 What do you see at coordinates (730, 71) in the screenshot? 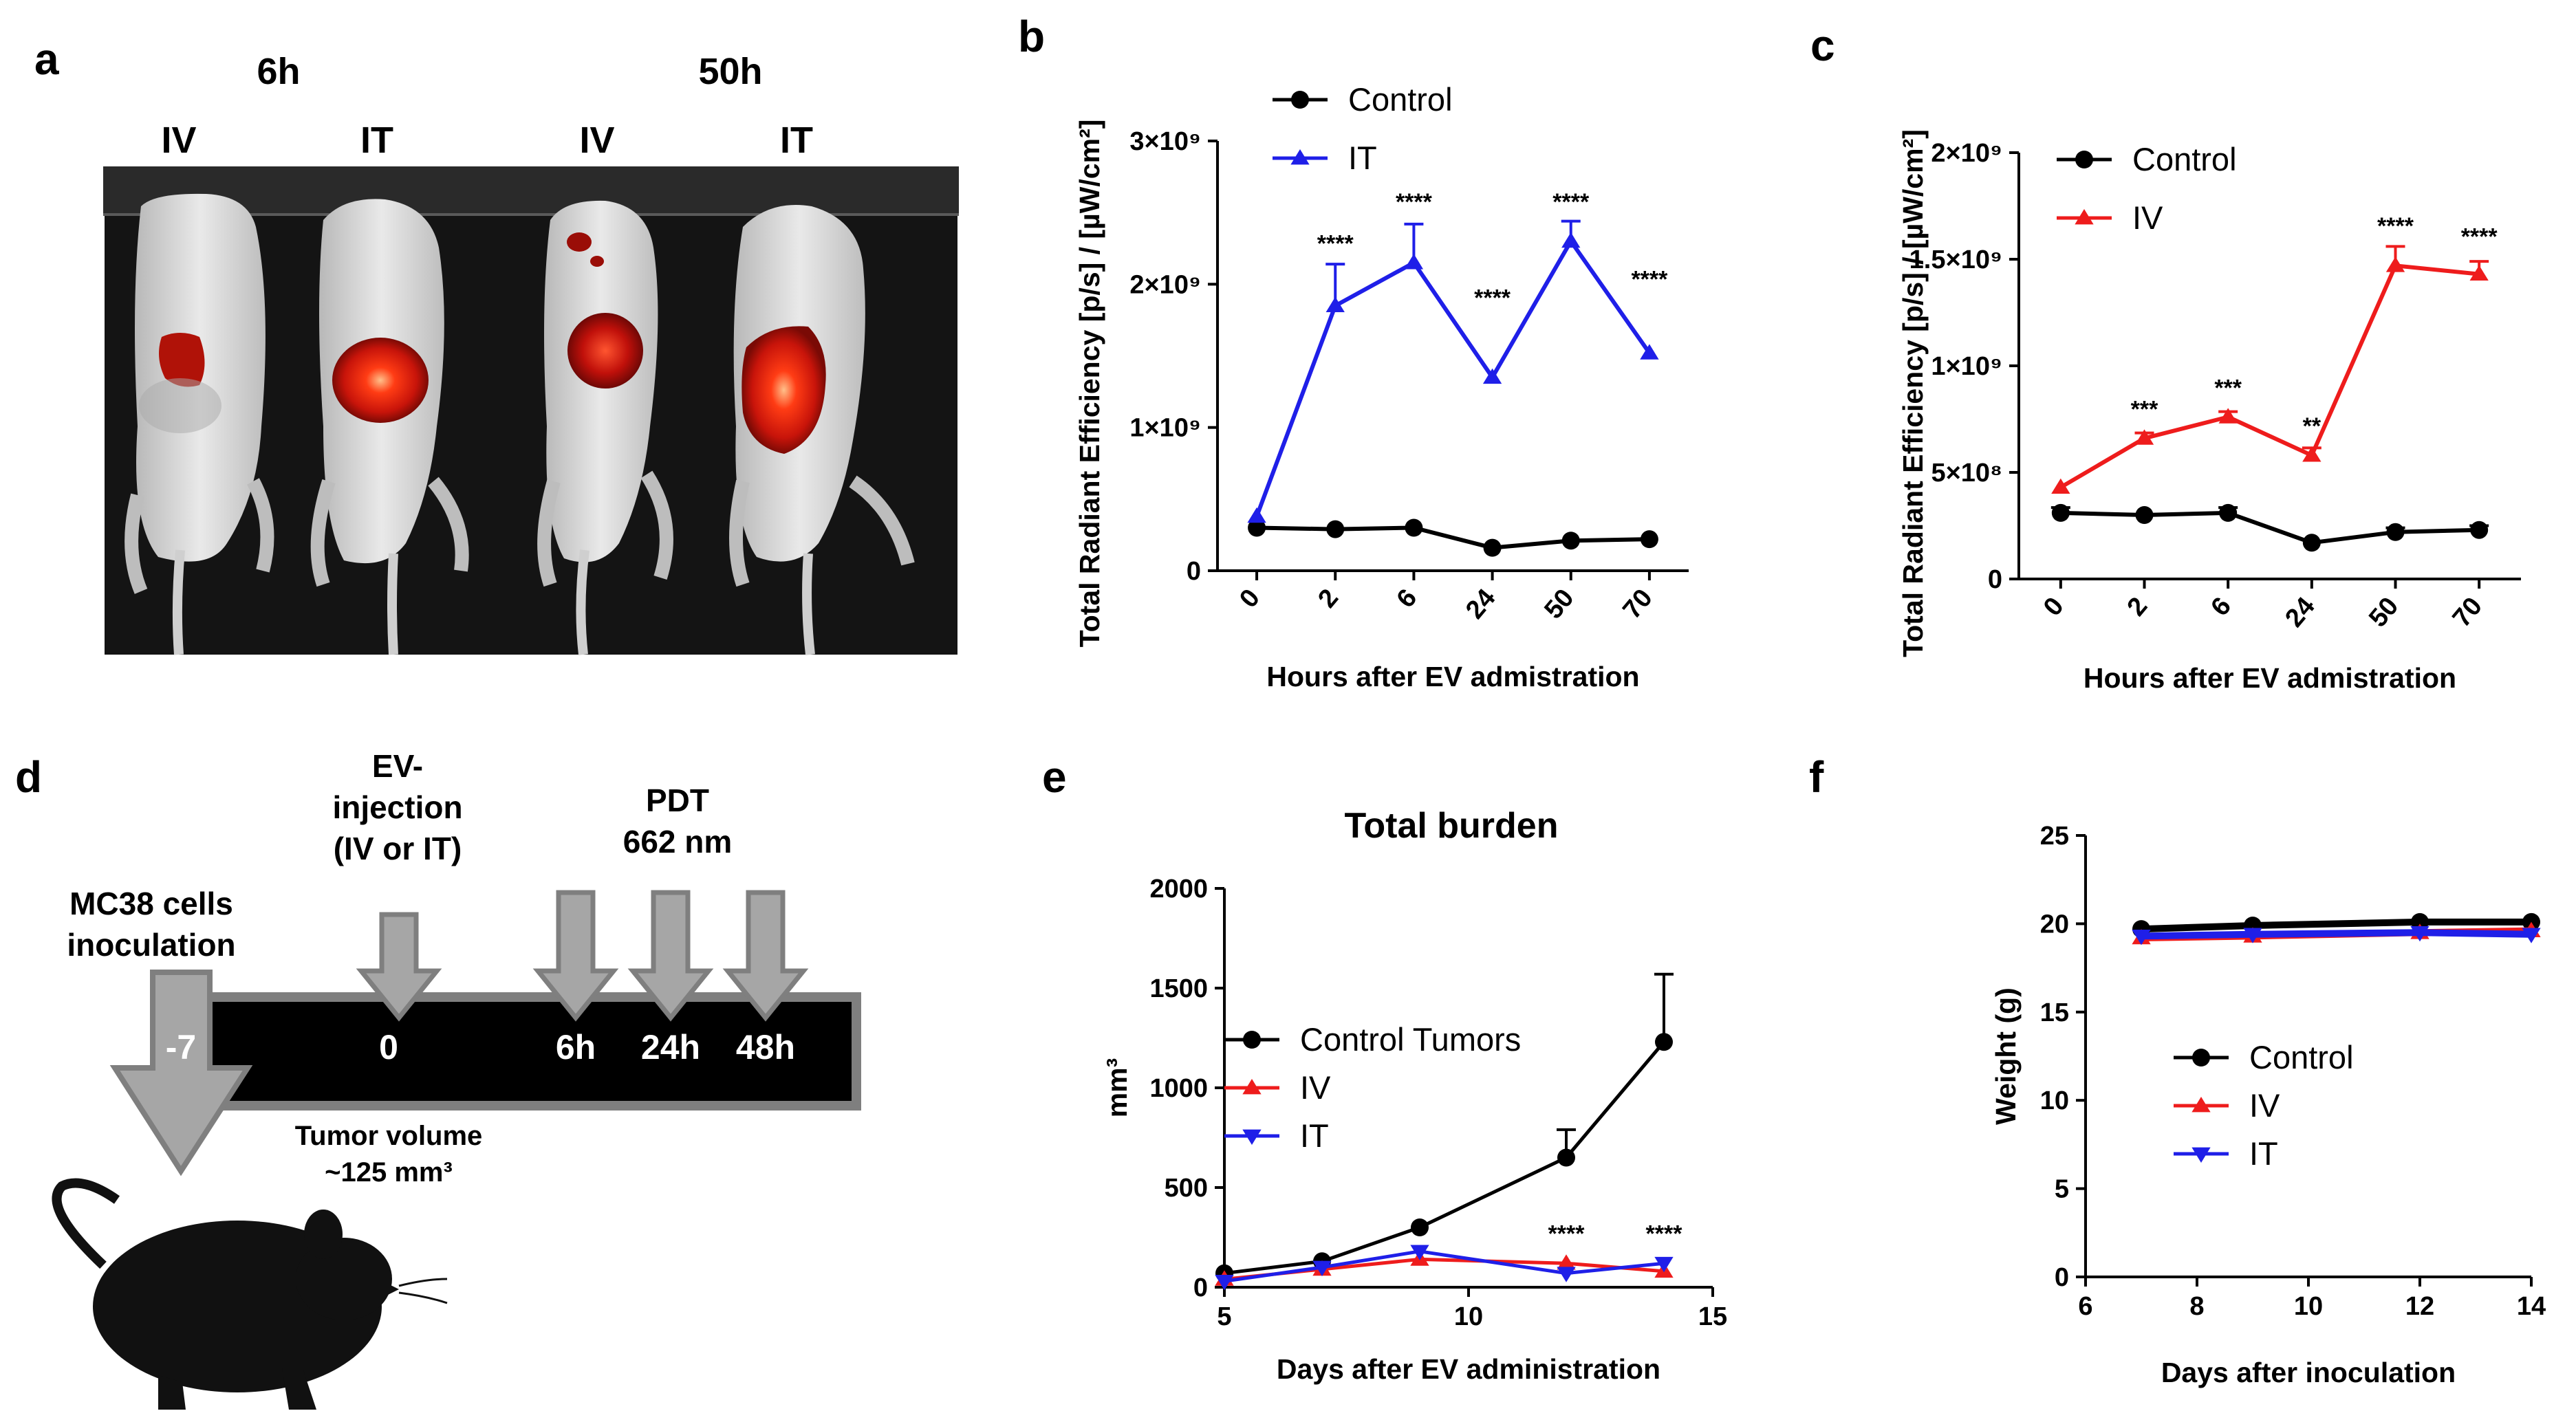
I see `time-label-50h: 50h` at bounding box center [730, 71].